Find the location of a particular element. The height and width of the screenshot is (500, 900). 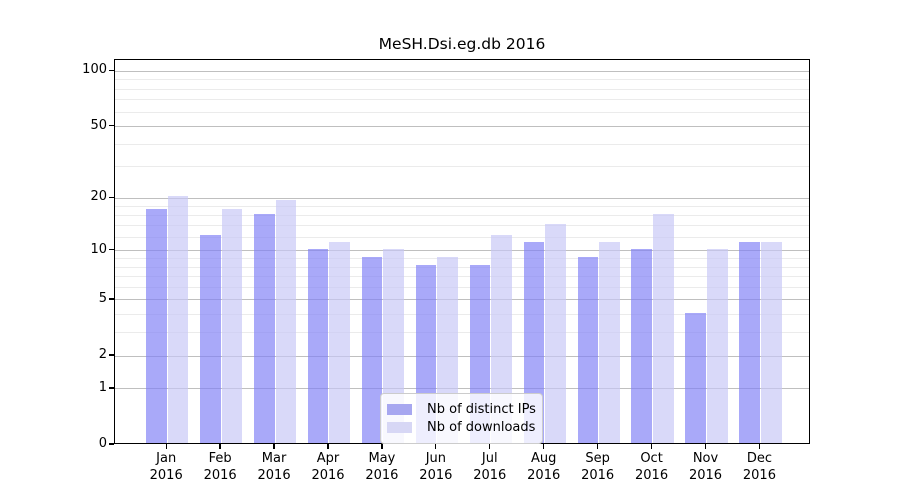

x-tick-label: Apr 2016 is located at coordinates (328, 467).